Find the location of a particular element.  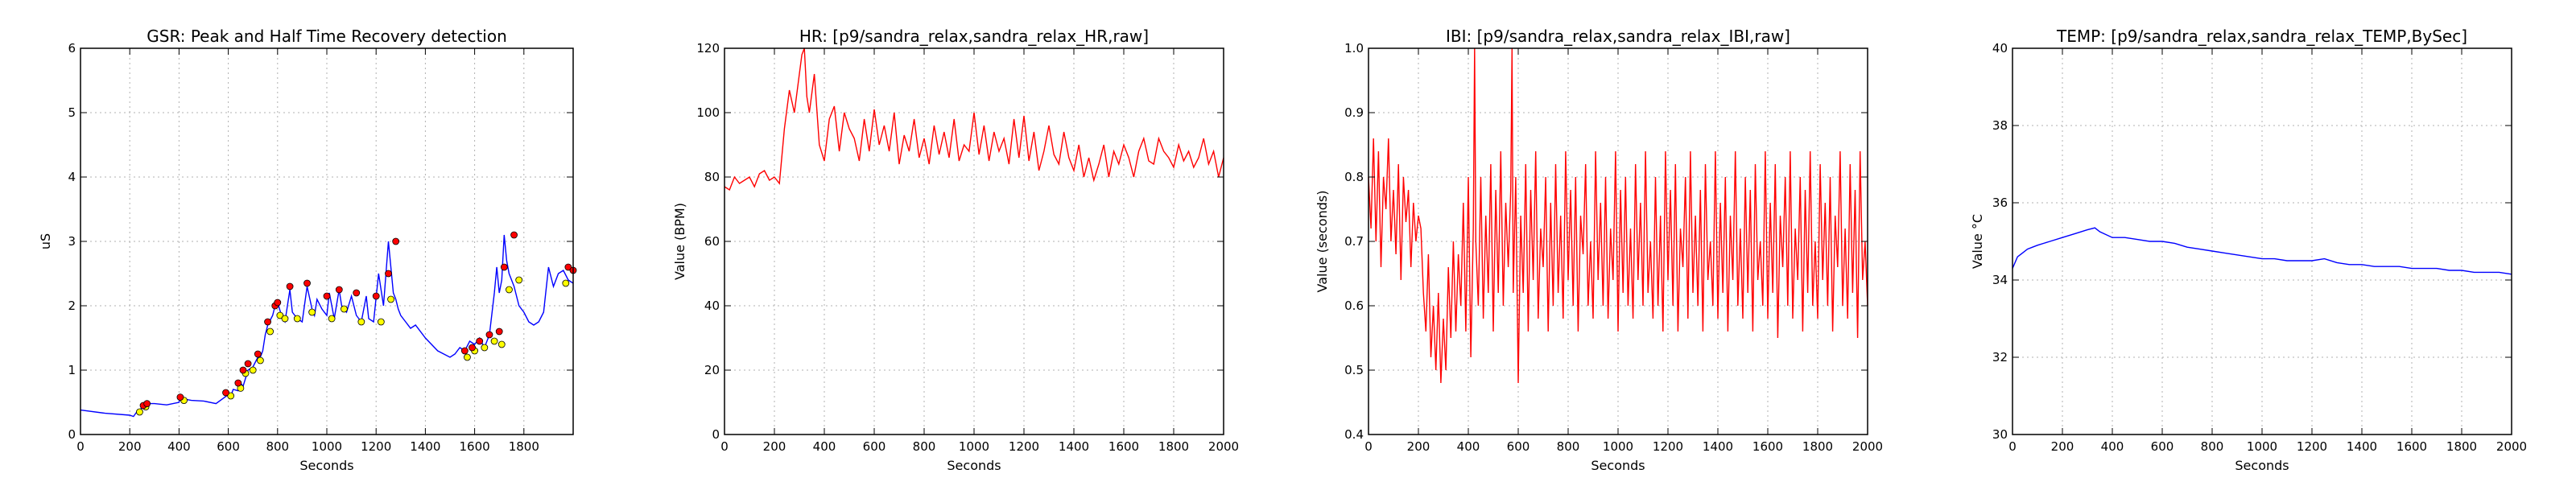

y-axis-label: uS is located at coordinates (45, 241).